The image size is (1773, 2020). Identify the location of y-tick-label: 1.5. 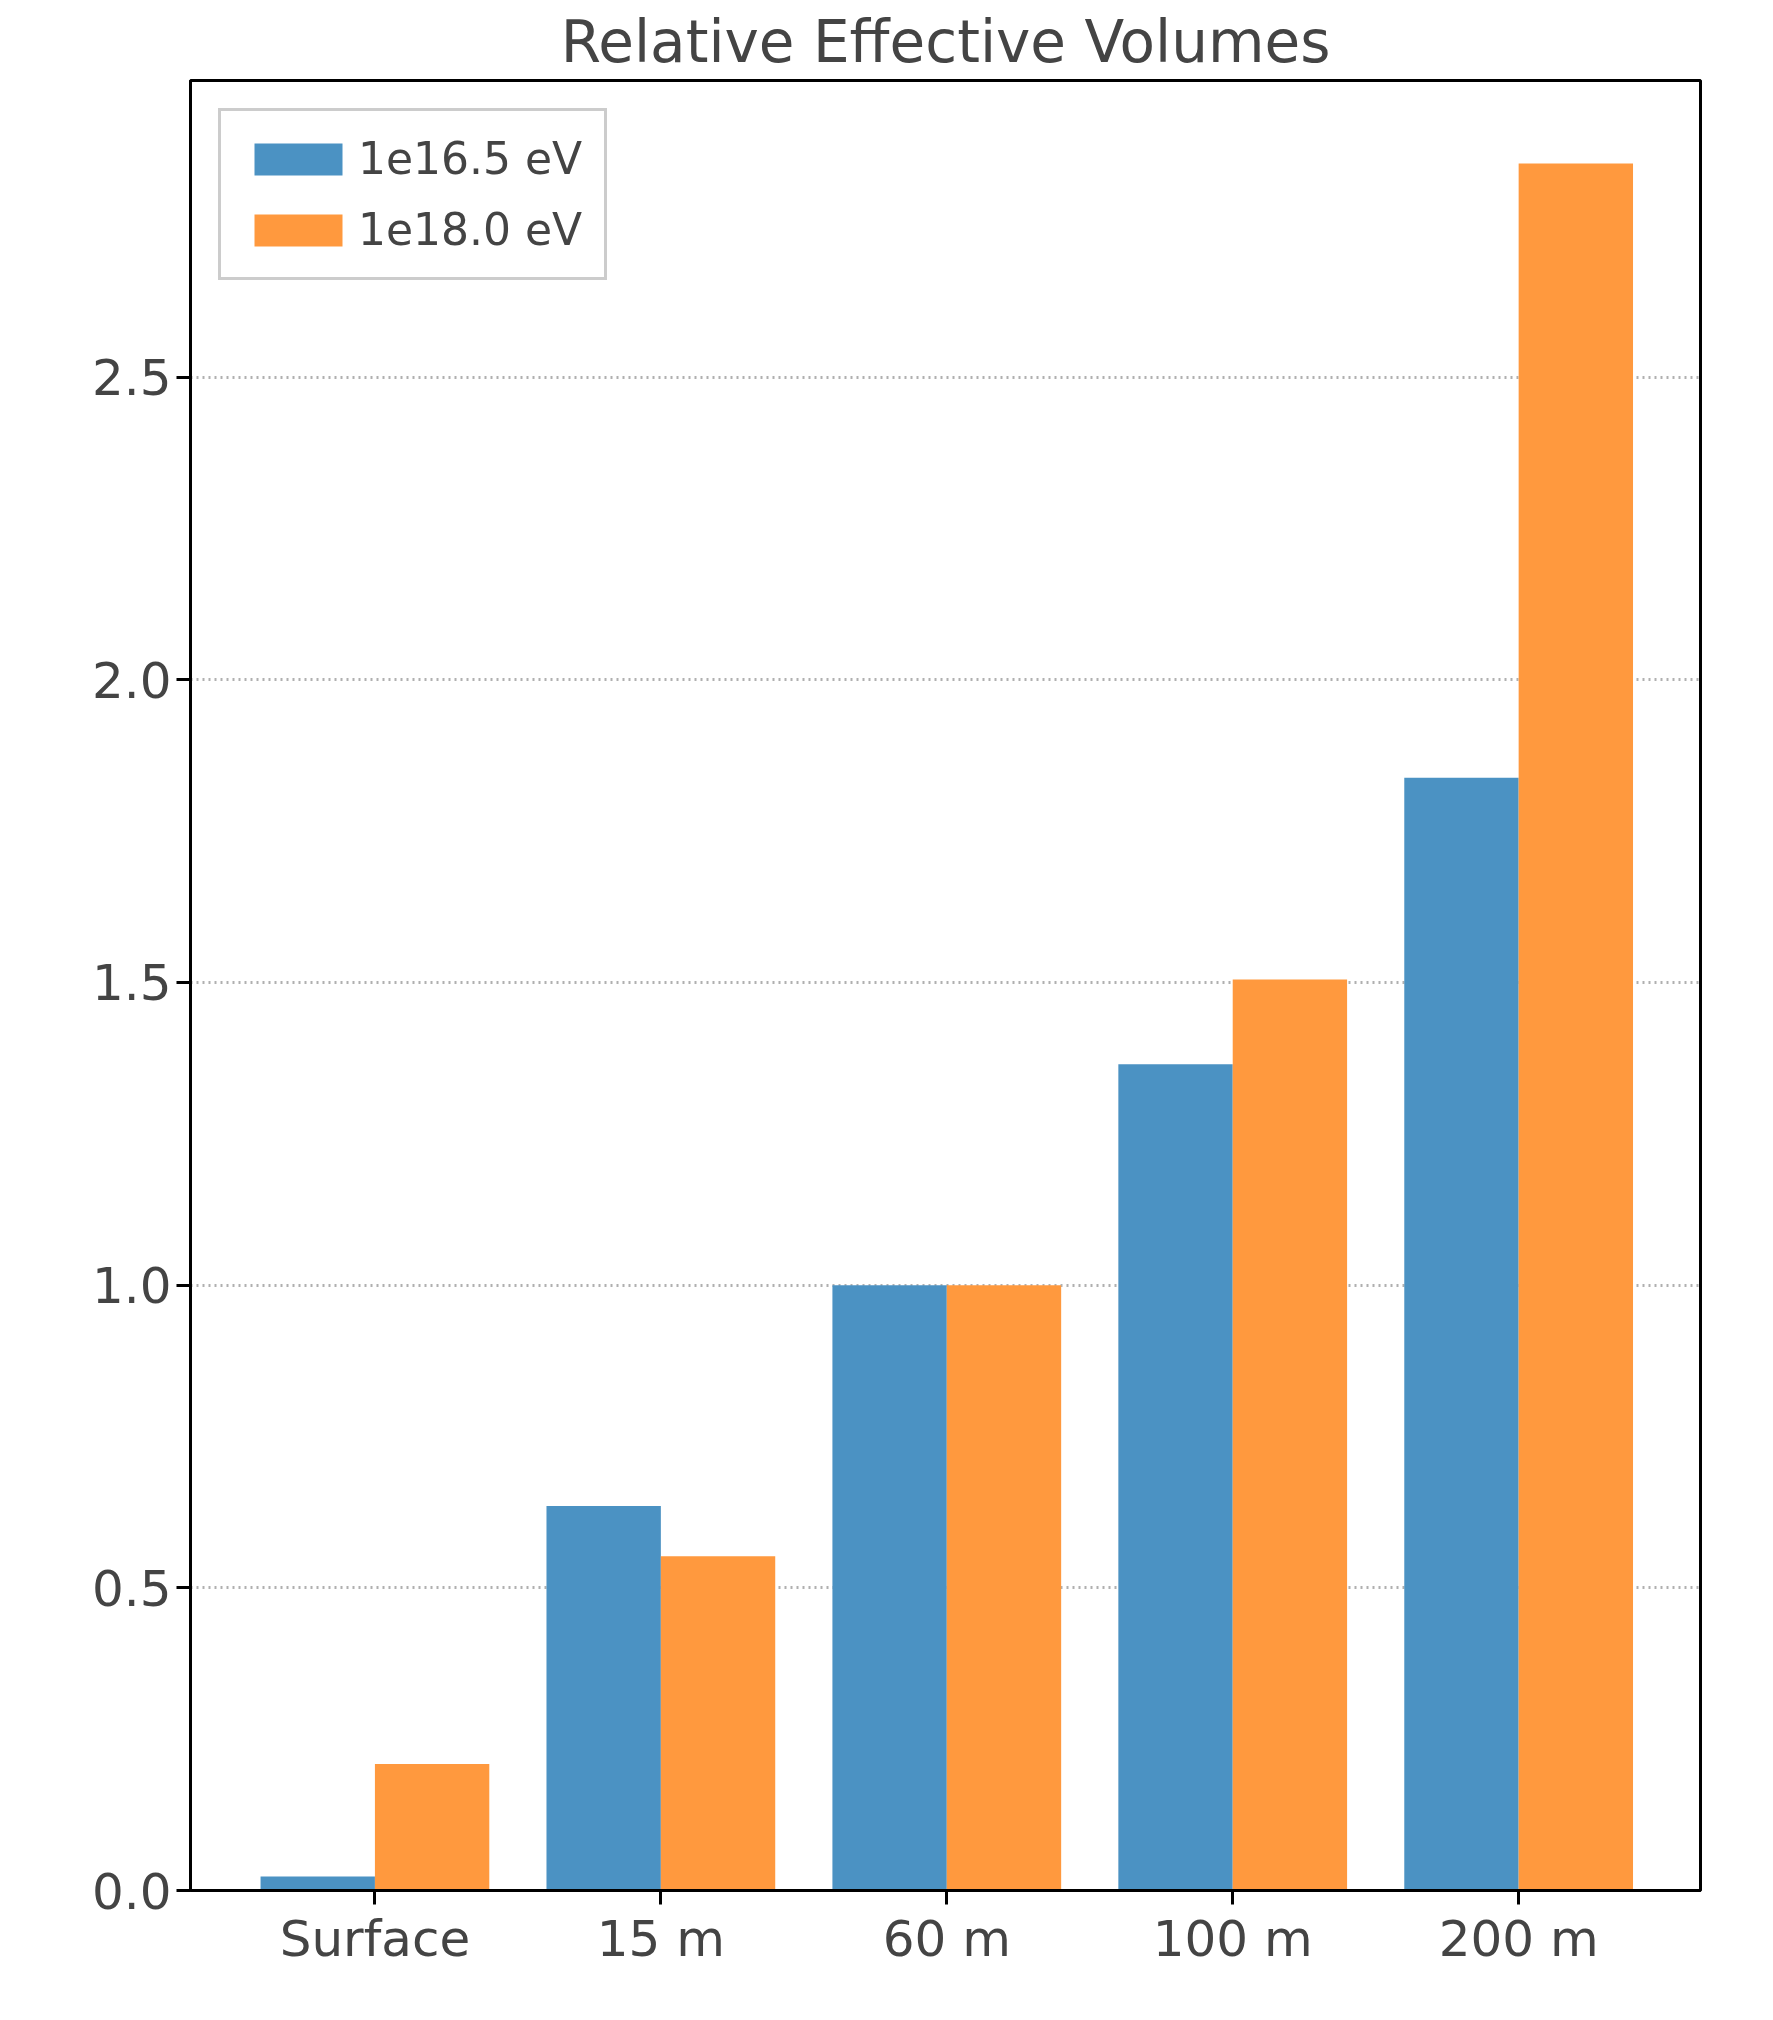
(131, 983).